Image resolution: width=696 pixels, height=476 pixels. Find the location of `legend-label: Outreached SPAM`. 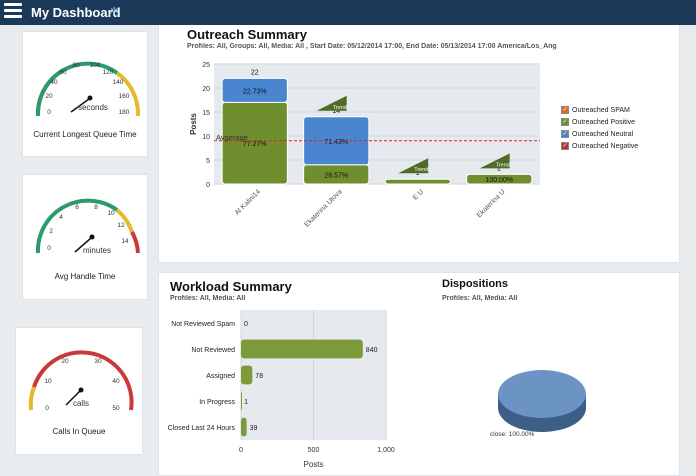

legend-label: Outreached SPAM is located at coordinates (601, 110).